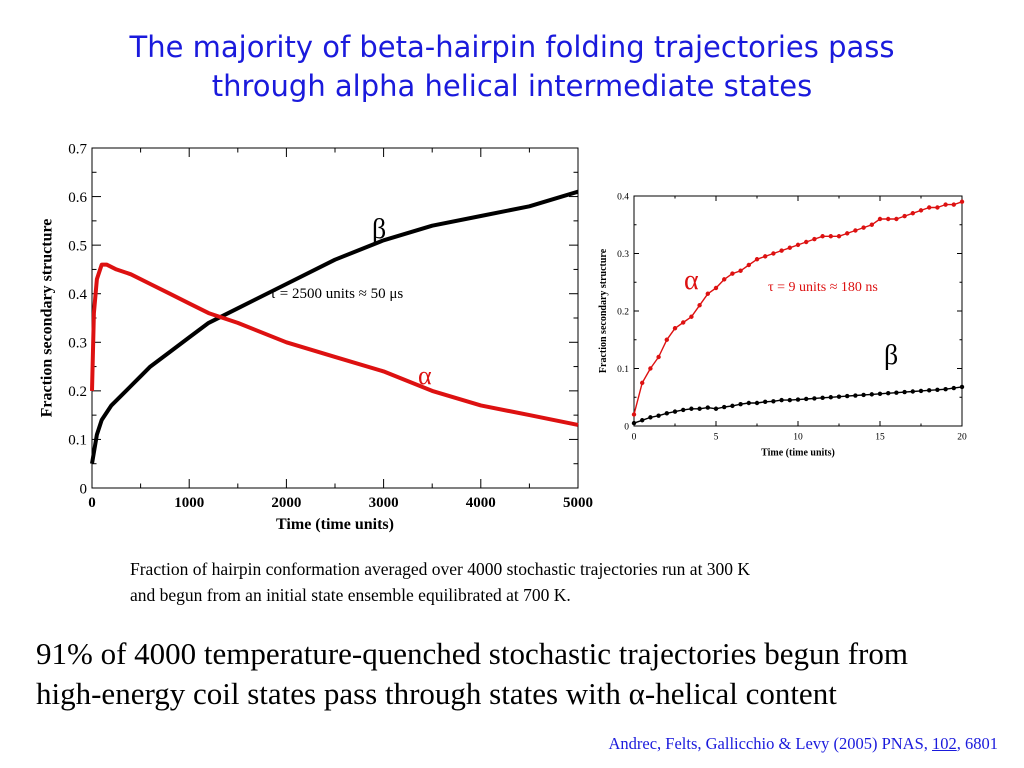 The image size is (1024, 768). Describe the element at coordinates (962, 438) in the screenshot. I see `x-tick-label: 20` at that location.